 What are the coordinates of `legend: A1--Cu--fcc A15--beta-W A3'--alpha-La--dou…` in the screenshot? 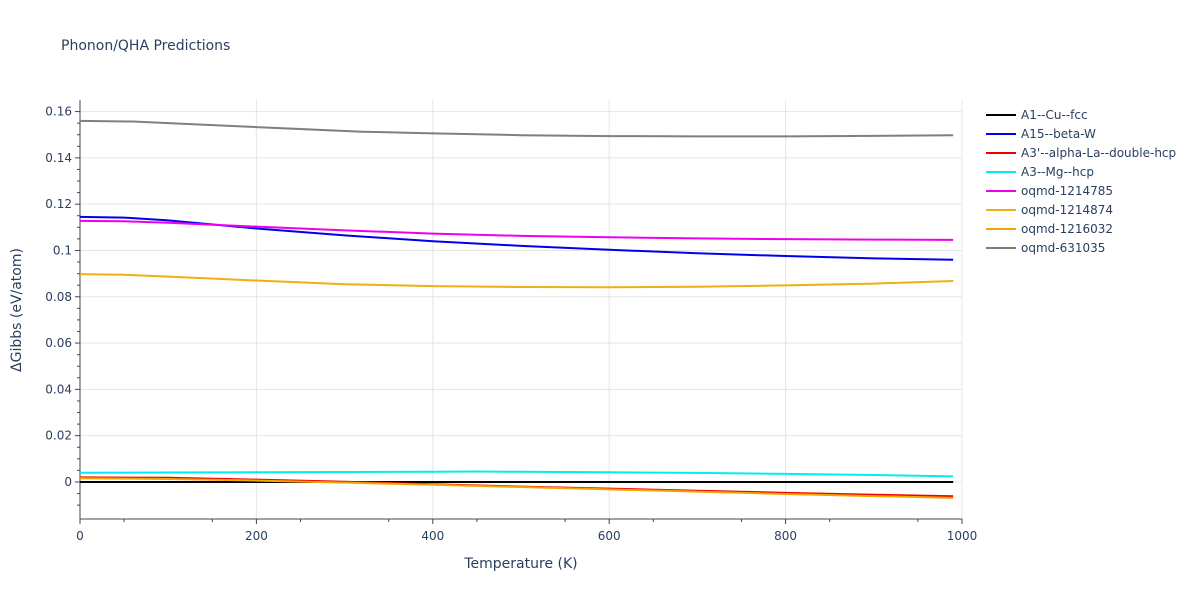 It's located at (1081, 181).